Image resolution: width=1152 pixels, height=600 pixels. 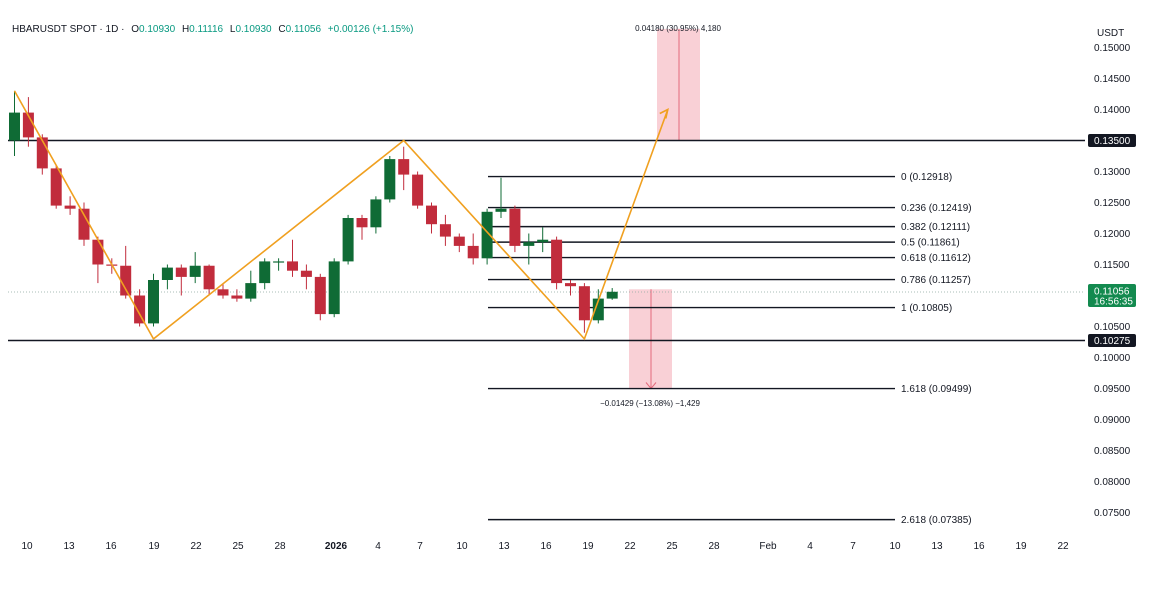 I want to click on y-tick-label: 0.10500, so click(x=1112, y=327).